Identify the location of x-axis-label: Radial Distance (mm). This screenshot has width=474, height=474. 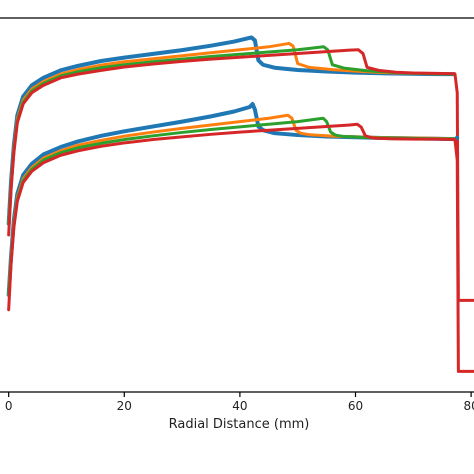
(239, 424).